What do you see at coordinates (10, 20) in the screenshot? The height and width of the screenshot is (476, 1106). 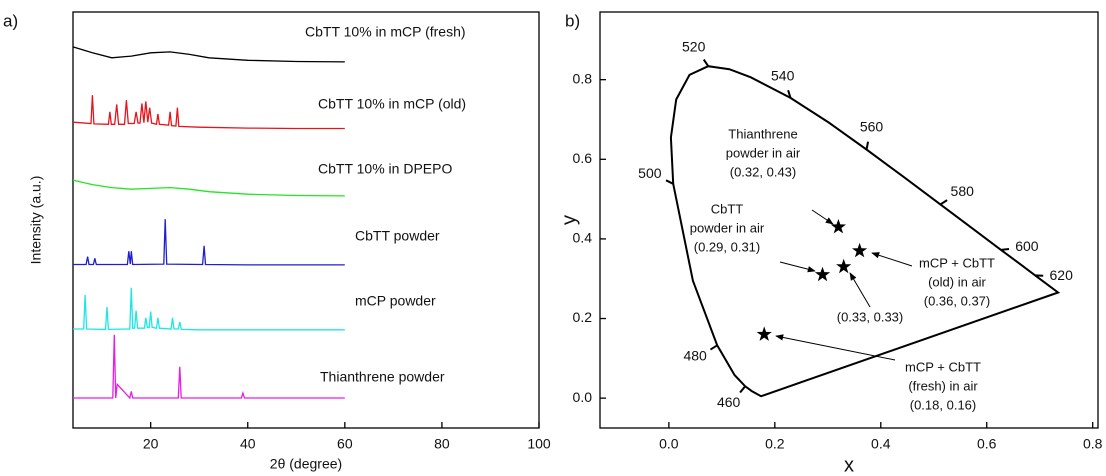 I see `panel-label: a)` at bounding box center [10, 20].